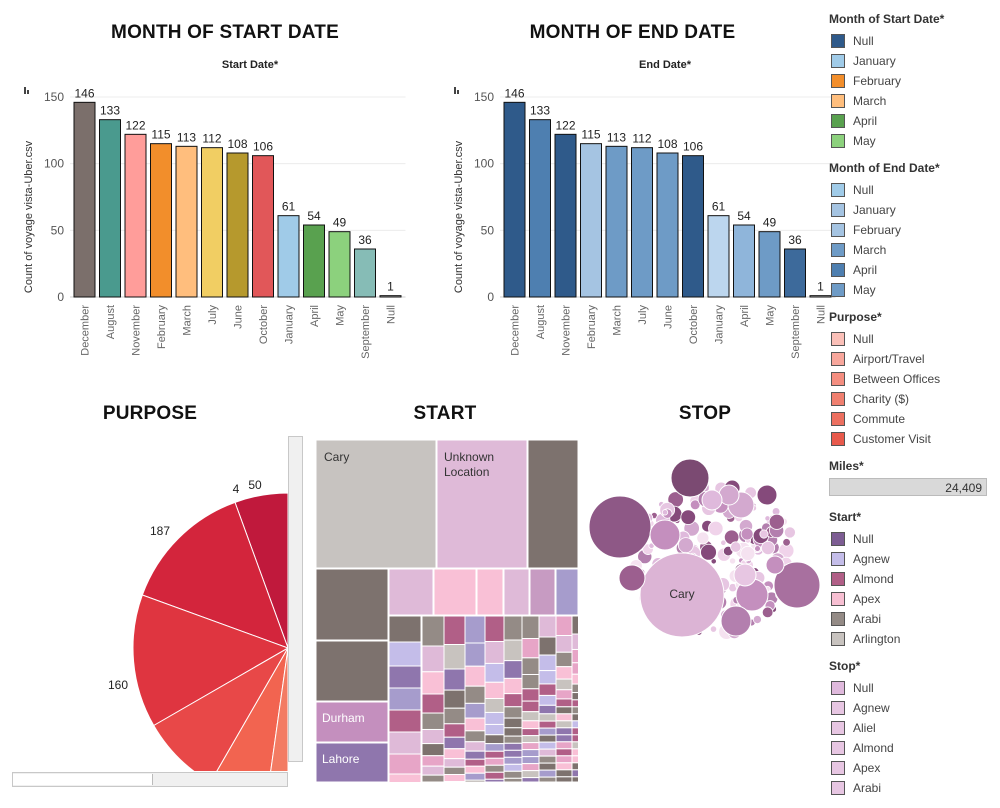 Image resolution: width=1000 pixels, height=808 pixels. I want to click on legend-stop-item-apex: Apex, so click(913, 768).